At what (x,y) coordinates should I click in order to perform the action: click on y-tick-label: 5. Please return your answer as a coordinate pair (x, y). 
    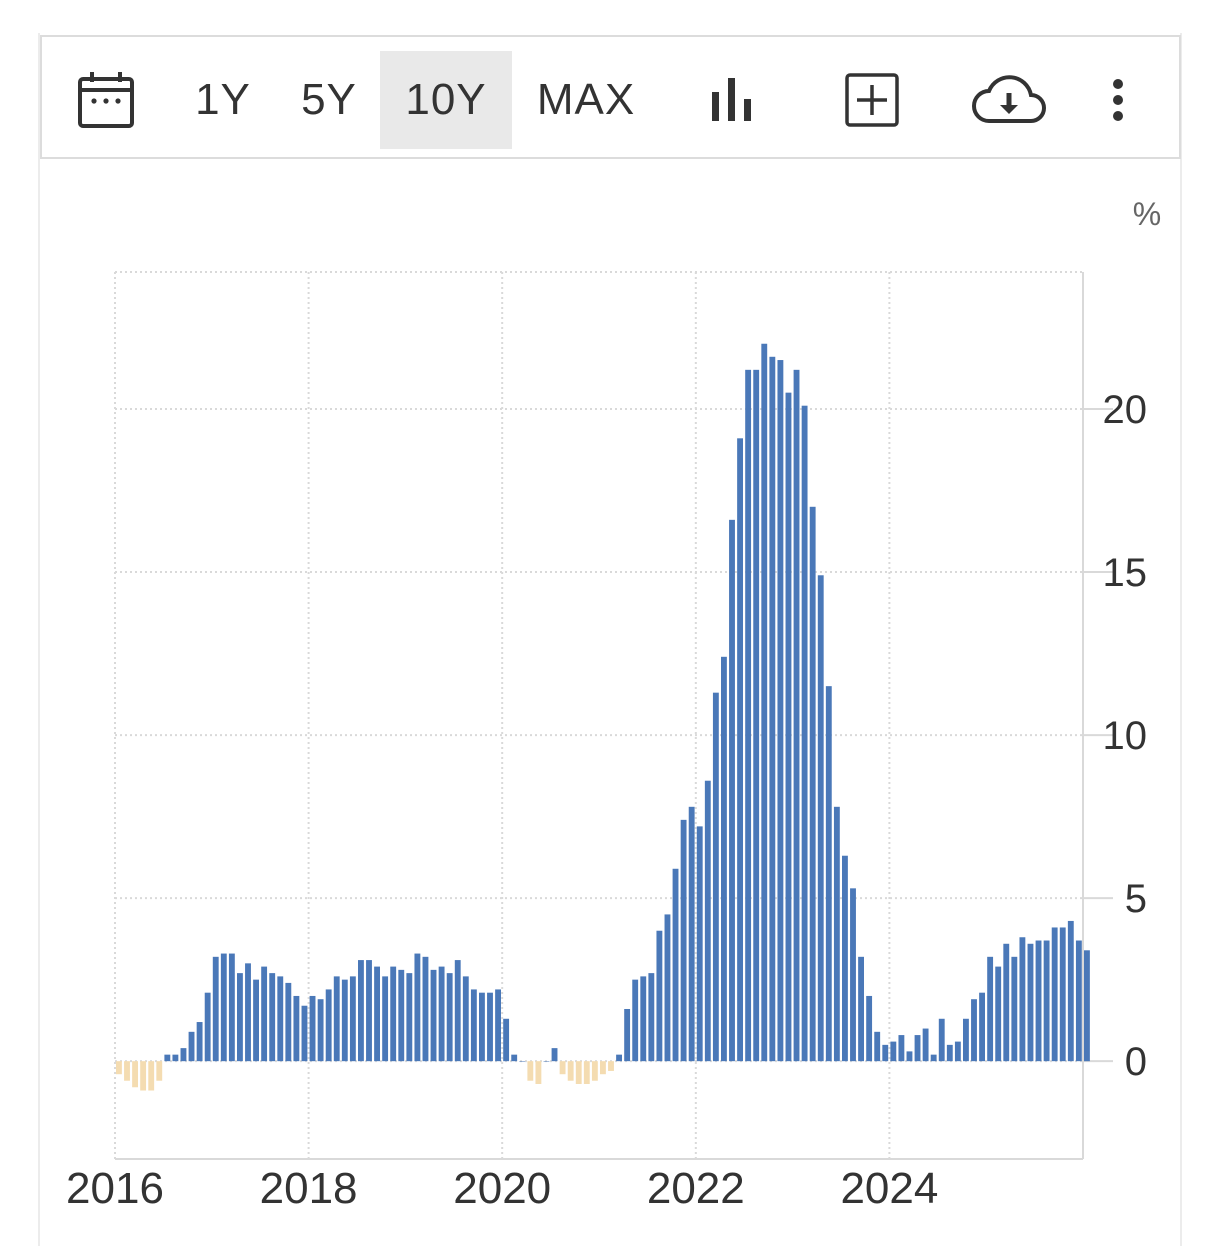
    Looking at the image, I should click on (1136, 899).